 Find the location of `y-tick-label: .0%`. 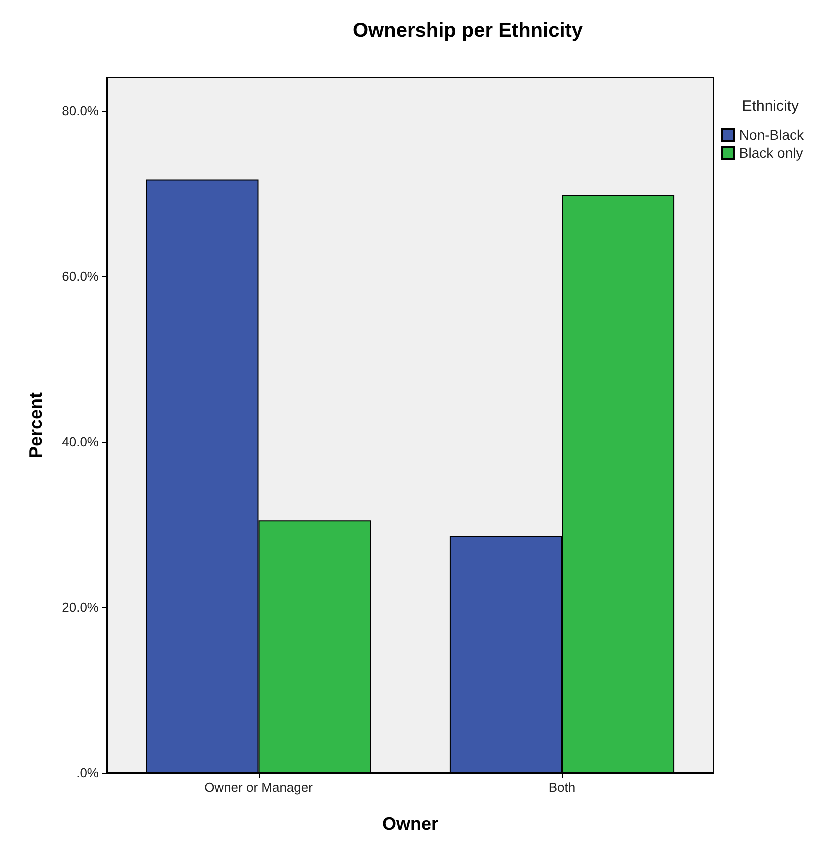

y-tick-label: .0% is located at coordinates (88, 773).